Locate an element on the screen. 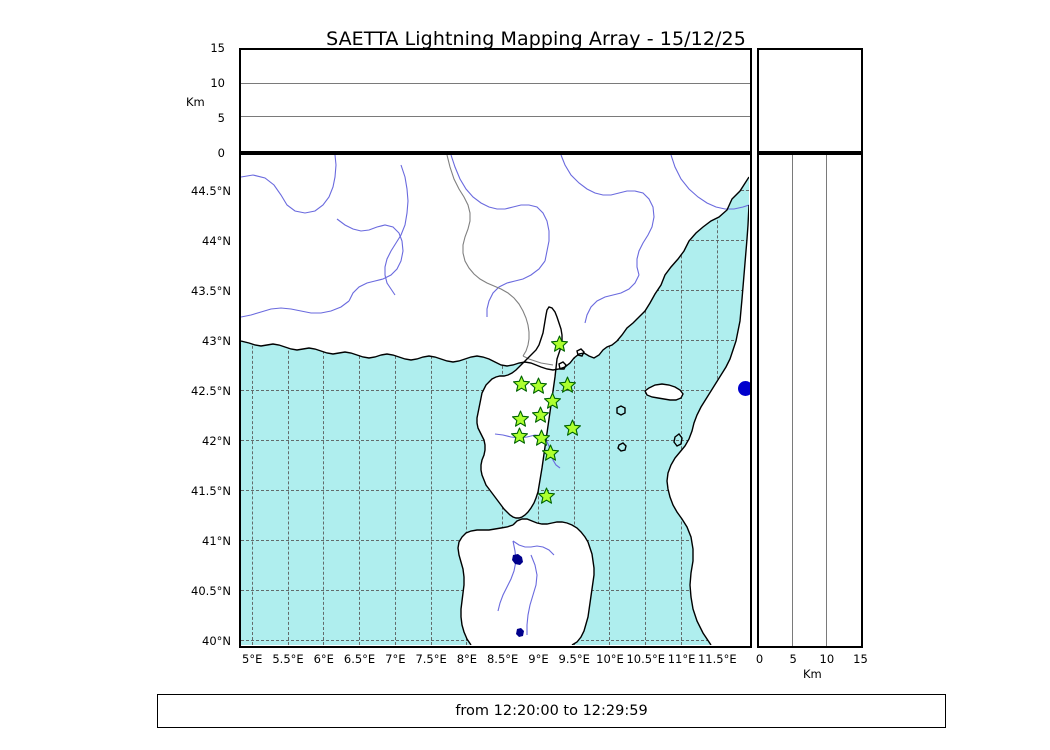  map-longitude-tick-5.5: 5.5°E is located at coordinates (288, 659).